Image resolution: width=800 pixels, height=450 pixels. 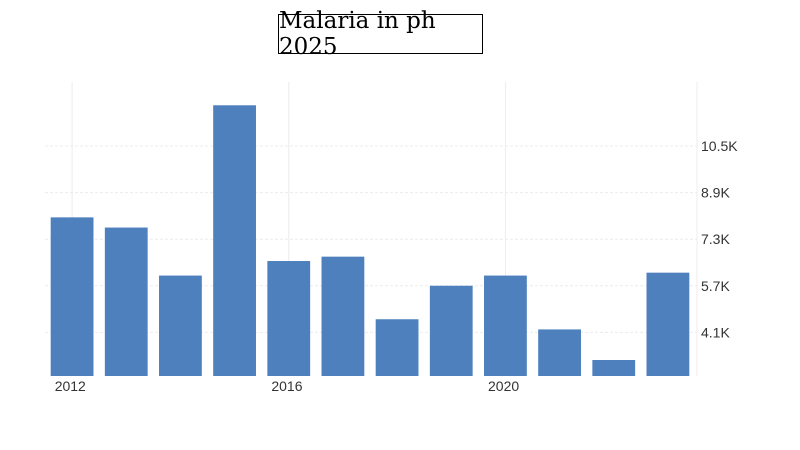 I want to click on y-tick-label: 7.3K, so click(x=715, y=239).